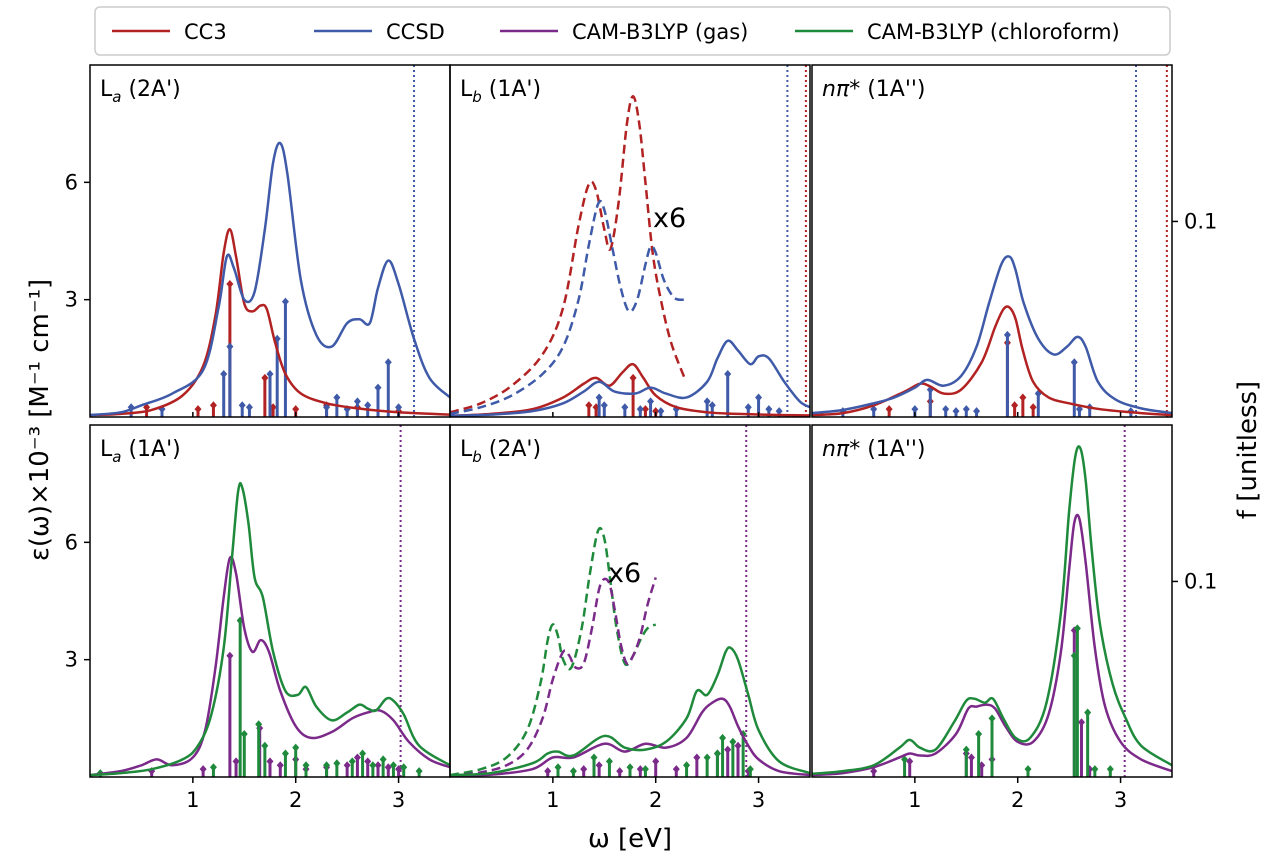 The width and height of the screenshot is (1266, 859). I want to click on left-tick-label-top-left-0: 3, so click(71, 300).